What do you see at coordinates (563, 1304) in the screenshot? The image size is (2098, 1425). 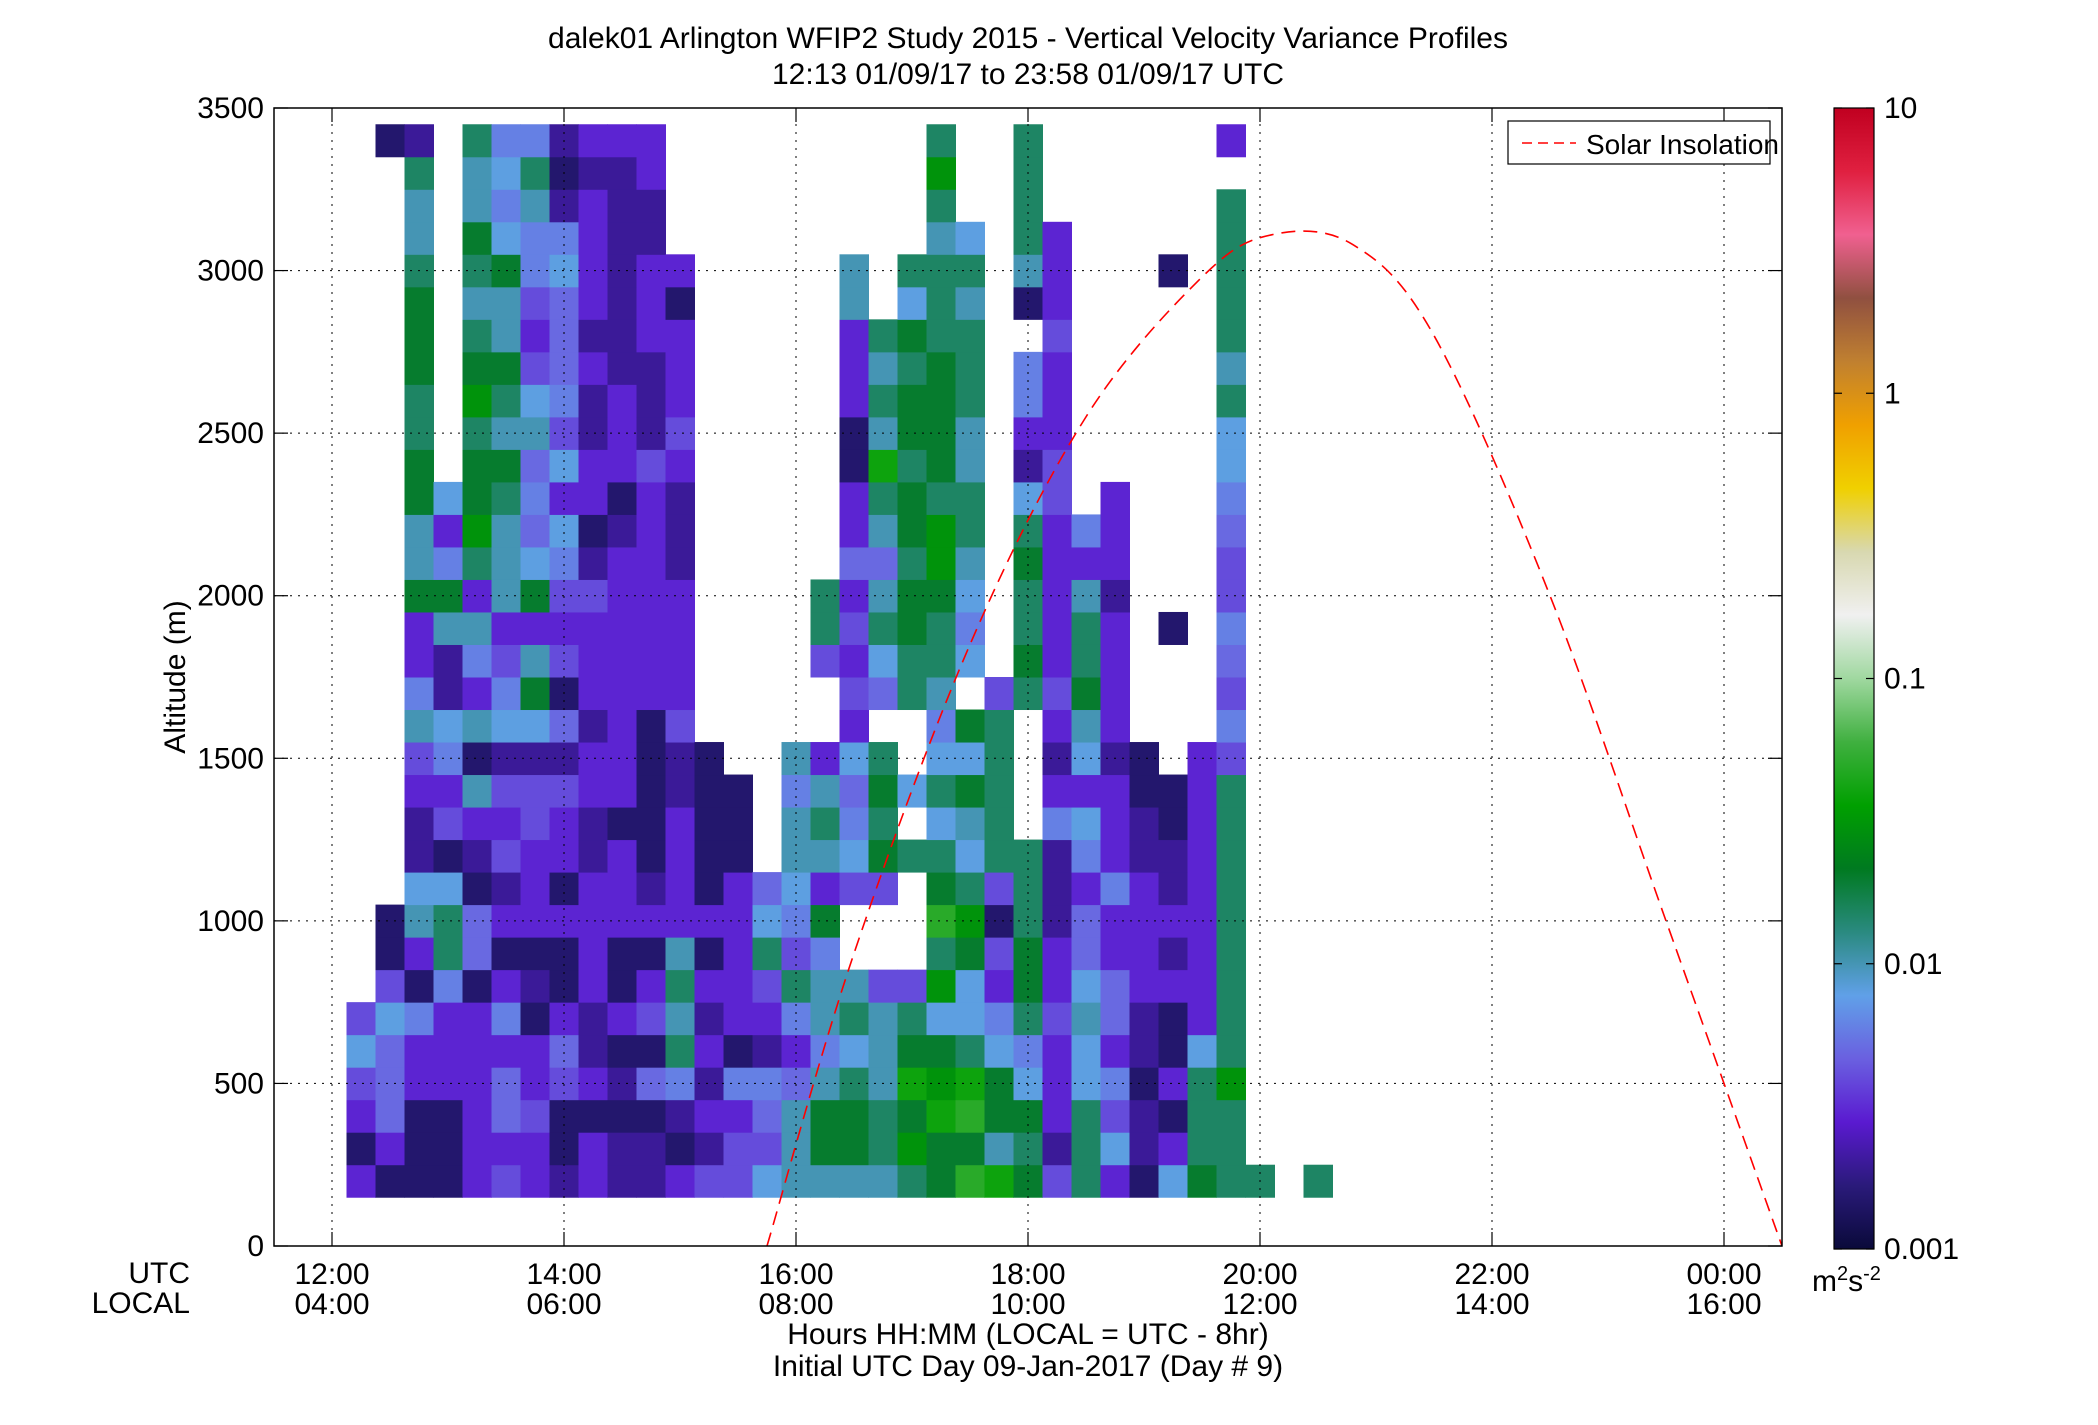 I see `x-tick-label-local: 06:00` at bounding box center [563, 1304].